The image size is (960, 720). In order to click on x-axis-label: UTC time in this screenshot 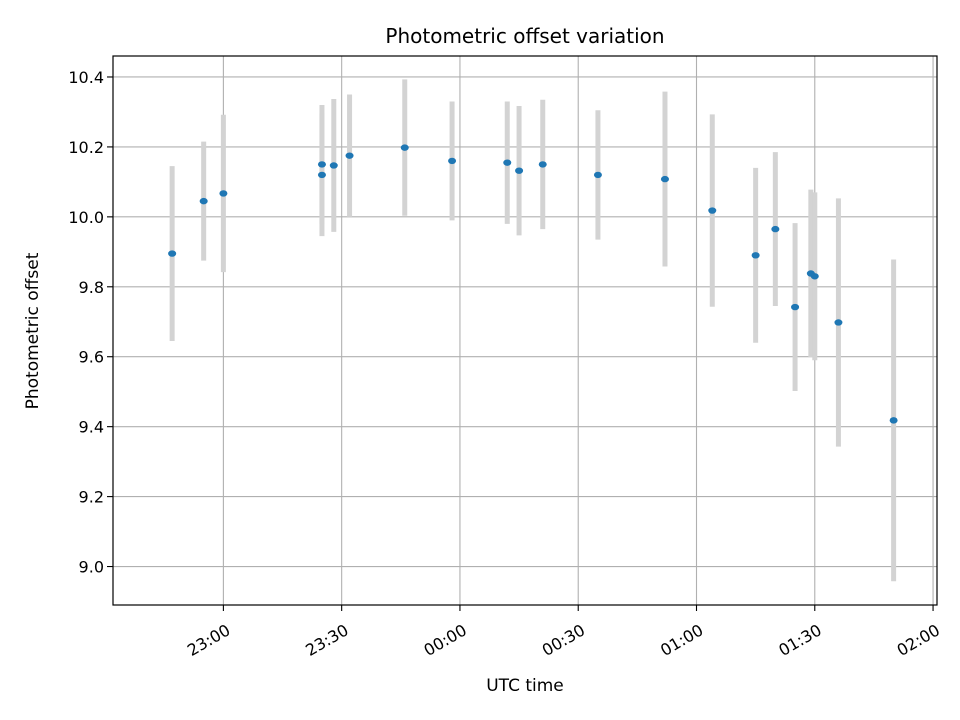, I will do `click(525, 686)`.